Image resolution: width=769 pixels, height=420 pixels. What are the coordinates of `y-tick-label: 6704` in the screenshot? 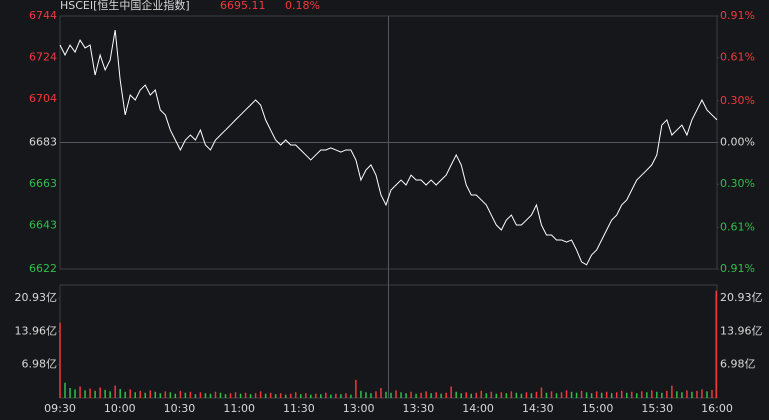 It's located at (43, 98).